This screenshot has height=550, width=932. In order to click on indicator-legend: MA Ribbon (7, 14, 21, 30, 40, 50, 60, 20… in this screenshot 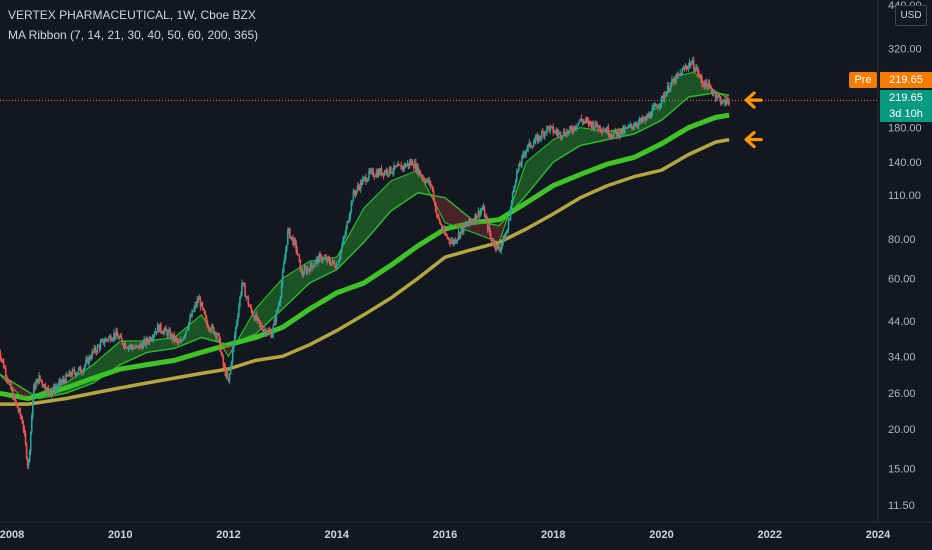, I will do `click(133, 35)`.